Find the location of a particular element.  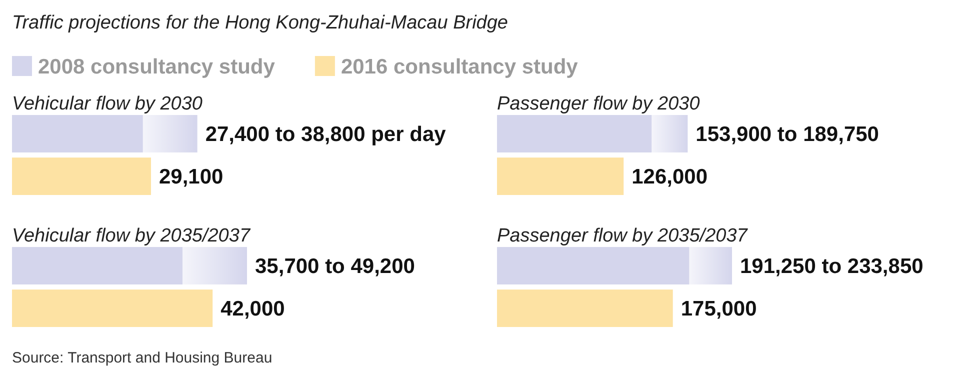

chart-title: Passenger flow by 2035/2037 is located at coordinates (623, 236).